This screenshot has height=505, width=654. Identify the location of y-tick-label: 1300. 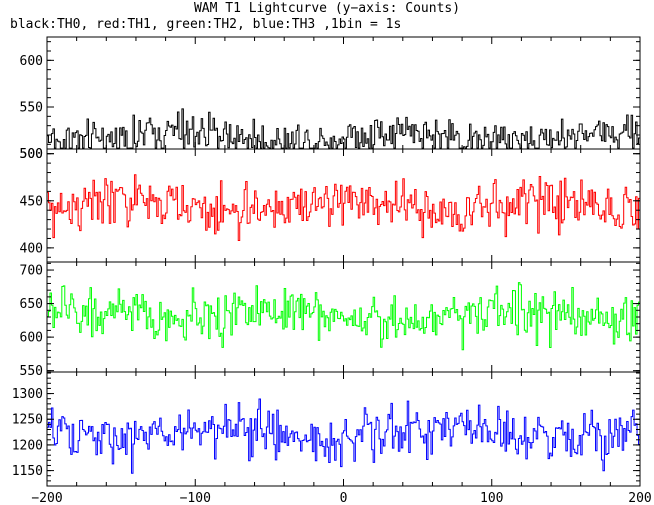
(27, 394).